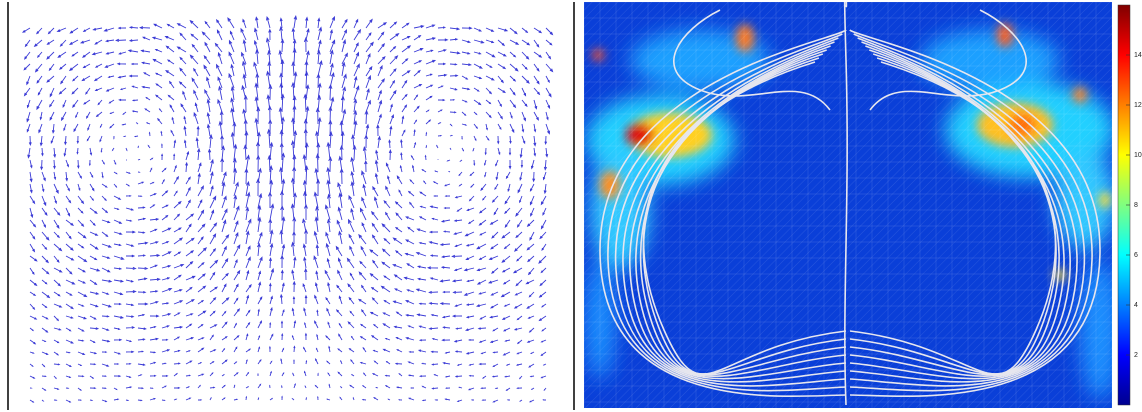  Describe the element at coordinates (1136, 305) in the screenshot. I see `colorbar-tick-label: 4` at that location.